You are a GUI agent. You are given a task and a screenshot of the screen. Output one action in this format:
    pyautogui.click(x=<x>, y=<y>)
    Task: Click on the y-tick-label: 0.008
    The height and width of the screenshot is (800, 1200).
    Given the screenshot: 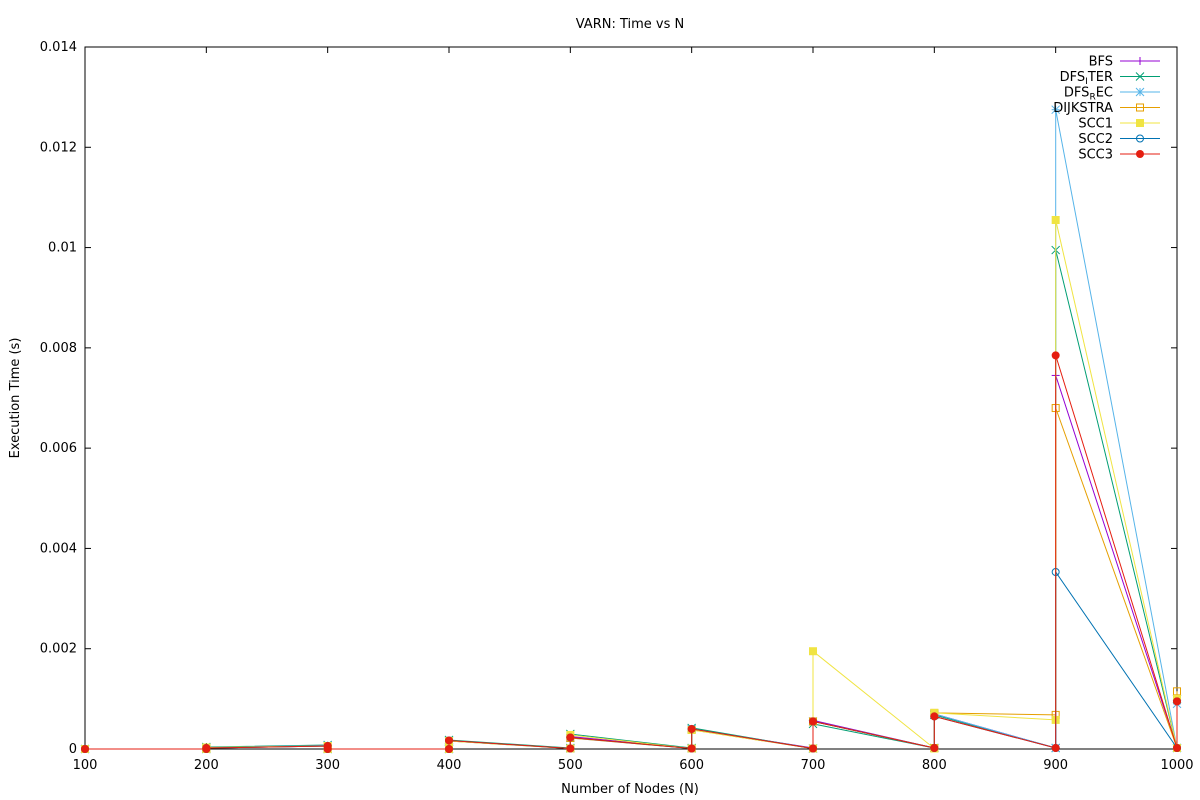 What is the action you would take?
    pyautogui.click(x=58, y=348)
    